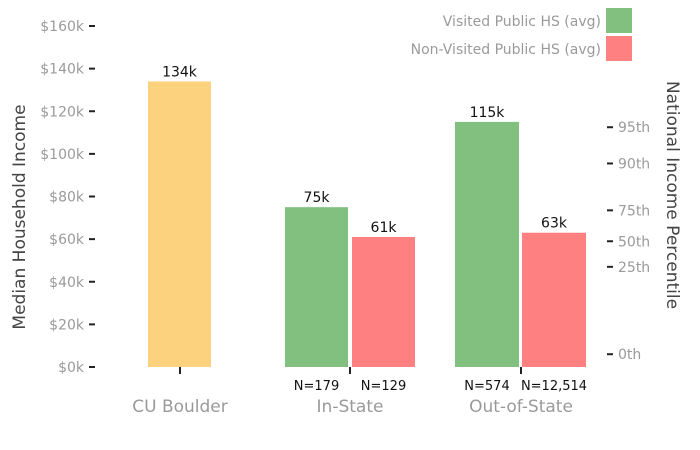 This screenshot has height=450, width=700. What do you see at coordinates (629, 355) in the screenshot?
I see `y2-tick-label: 0th` at bounding box center [629, 355].